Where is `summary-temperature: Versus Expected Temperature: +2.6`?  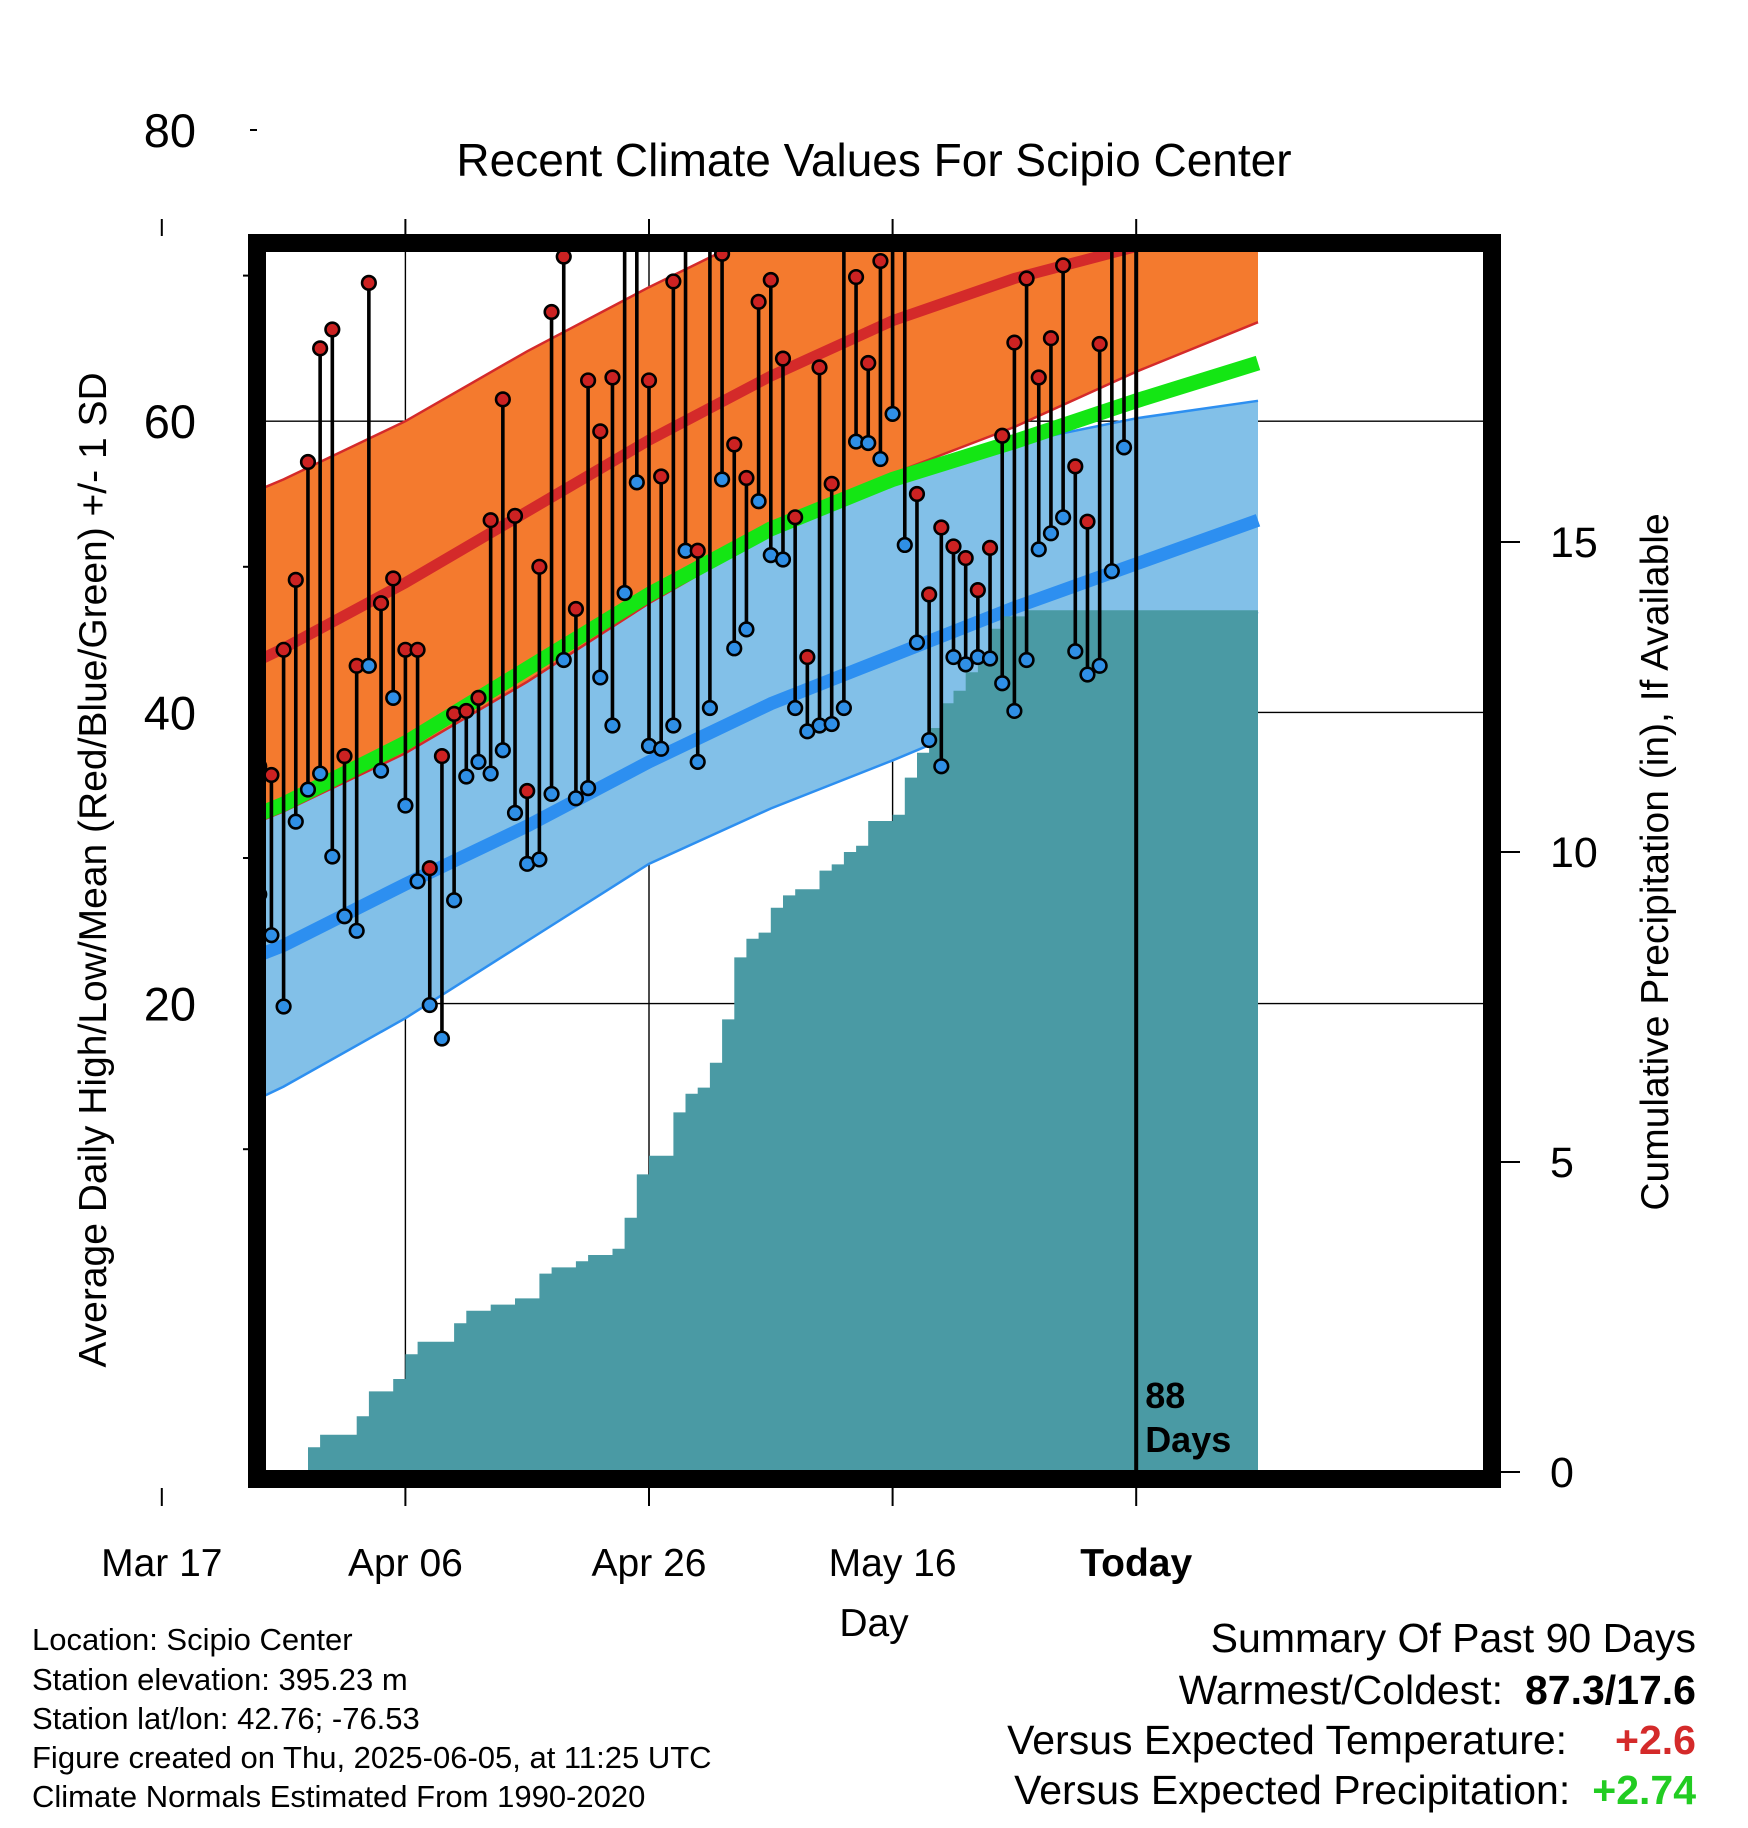
summary-temperature: Versus Expected Temperature: +2.6 is located at coordinates (1351, 1740).